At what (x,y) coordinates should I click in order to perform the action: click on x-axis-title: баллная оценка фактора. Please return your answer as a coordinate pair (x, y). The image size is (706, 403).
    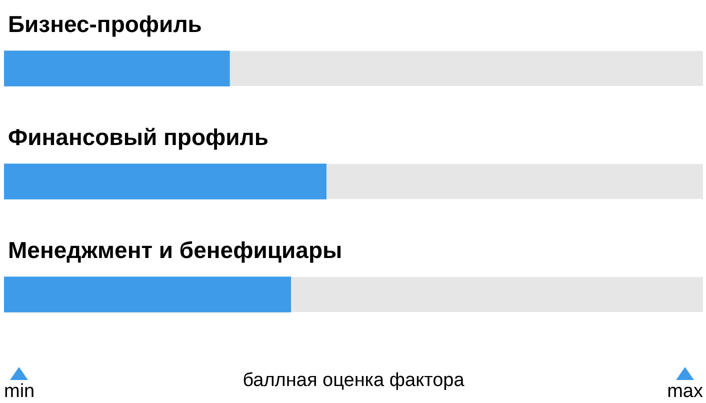
    Looking at the image, I should click on (353, 381).